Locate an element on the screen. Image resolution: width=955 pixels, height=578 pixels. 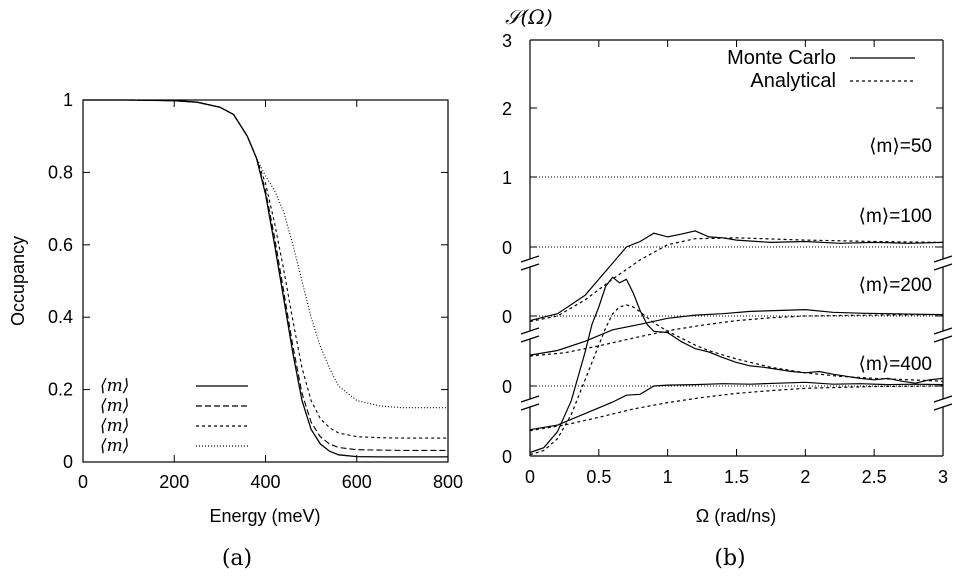
y-tick-label-a: 0.8 is located at coordinates (60, 172).